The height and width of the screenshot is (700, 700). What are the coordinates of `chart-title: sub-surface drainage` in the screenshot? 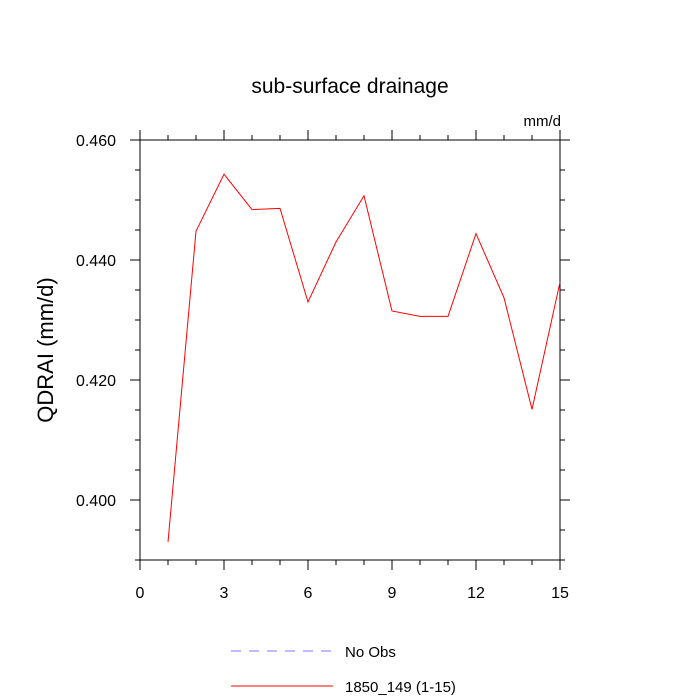 It's located at (349, 86).